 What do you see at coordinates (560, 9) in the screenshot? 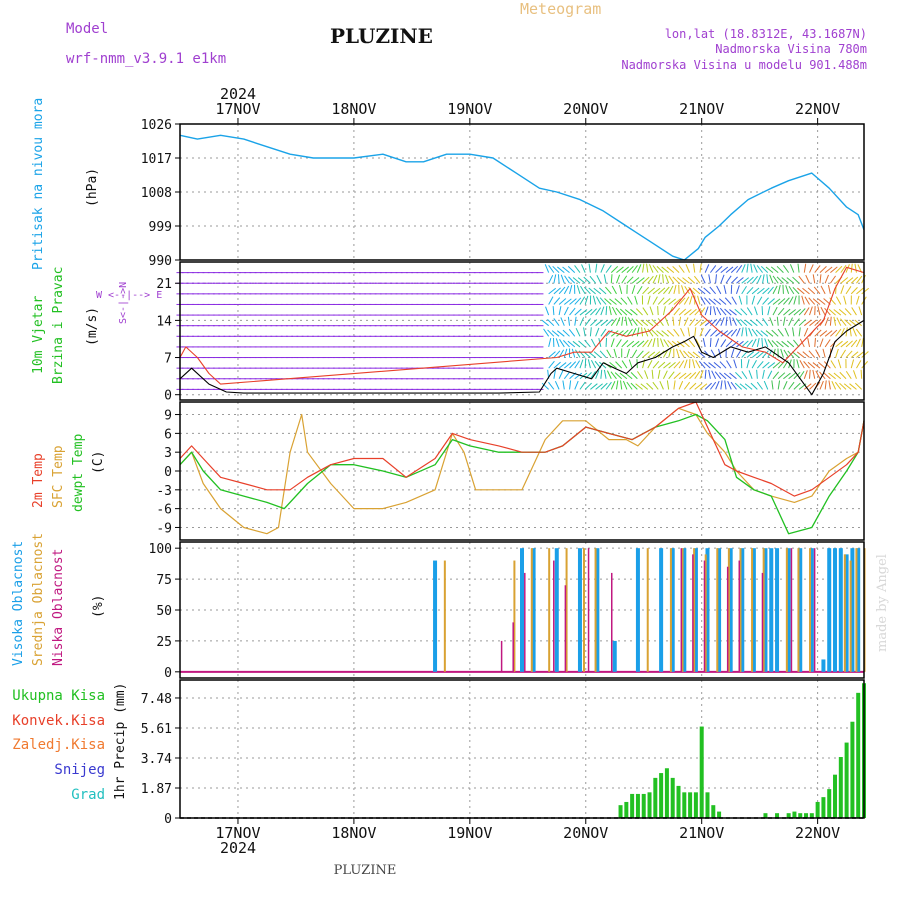
I see `subtitle: Meteogram` at bounding box center [560, 9].